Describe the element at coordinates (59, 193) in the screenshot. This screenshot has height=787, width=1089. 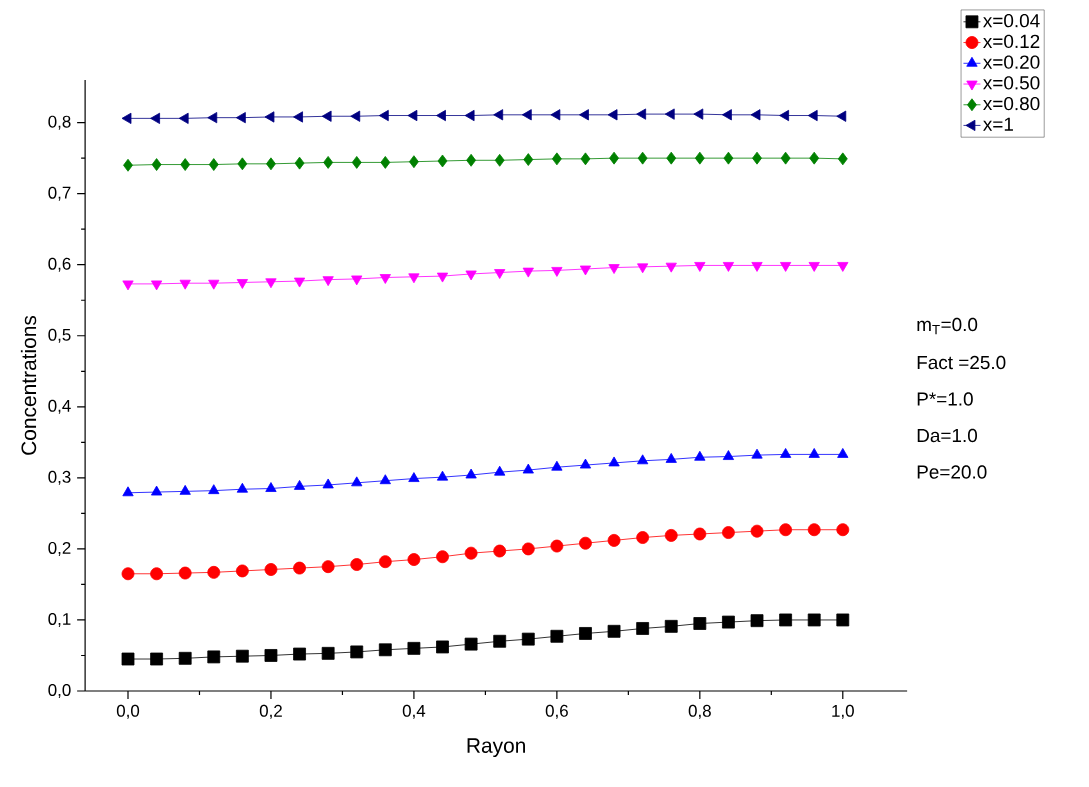
I see `y-tick-label: 0,7` at that location.